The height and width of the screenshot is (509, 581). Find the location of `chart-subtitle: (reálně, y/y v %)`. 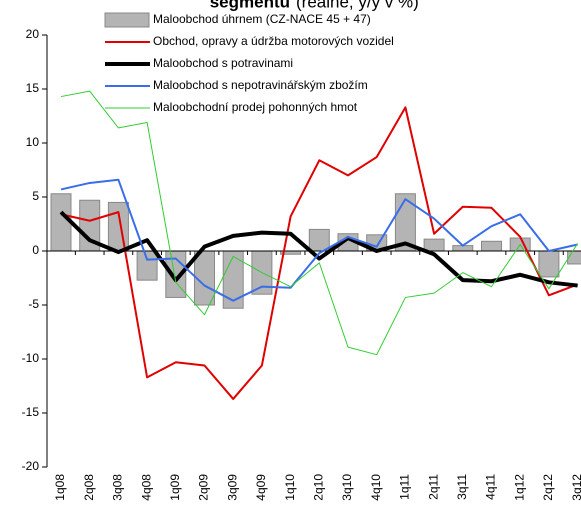

chart-subtitle: (reálně, y/y v %) is located at coordinates (357, 5).